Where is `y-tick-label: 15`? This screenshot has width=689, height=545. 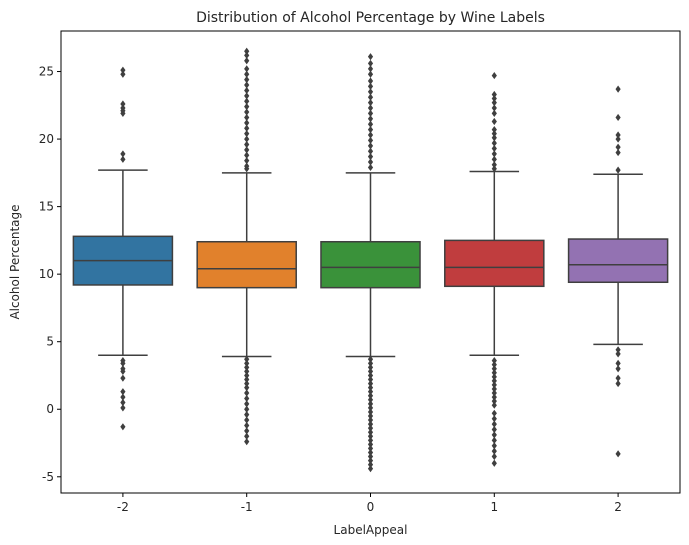
y-tick-label: 15 is located at coordinates (46, 207).